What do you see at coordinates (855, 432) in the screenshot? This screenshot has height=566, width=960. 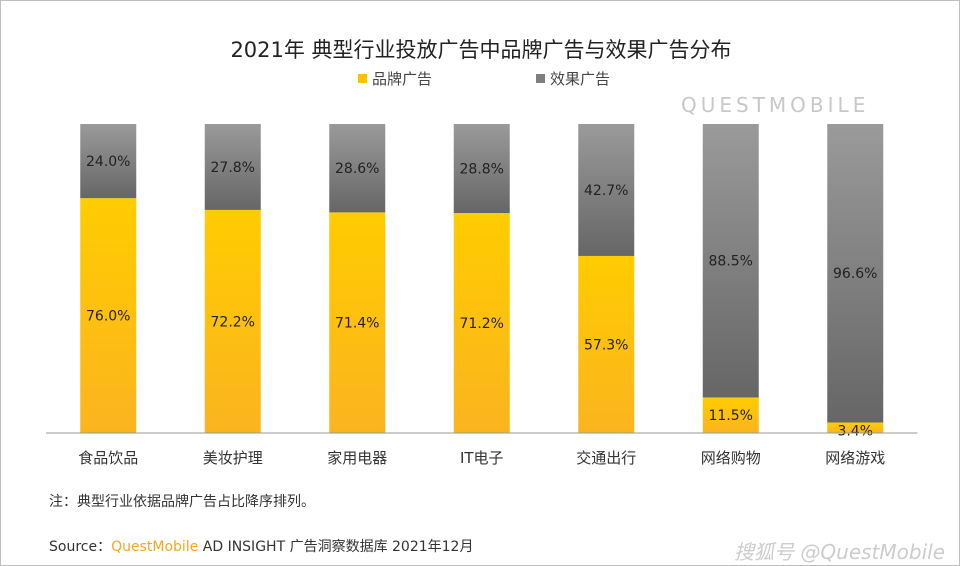 I see `data-label-brand: 3.4%` at bounding box center [855, 432].